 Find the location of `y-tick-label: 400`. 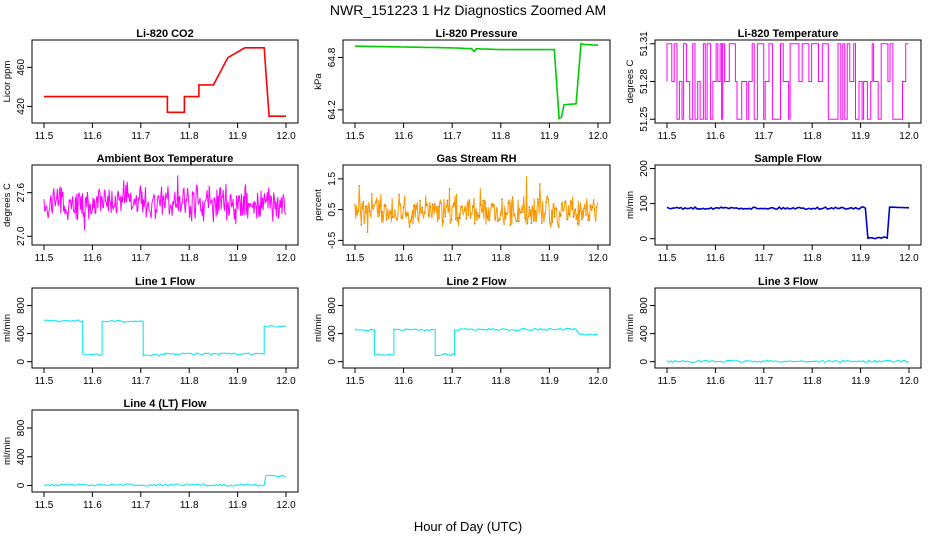

y-tick-label: 400 is located at coordinates (21, 333).